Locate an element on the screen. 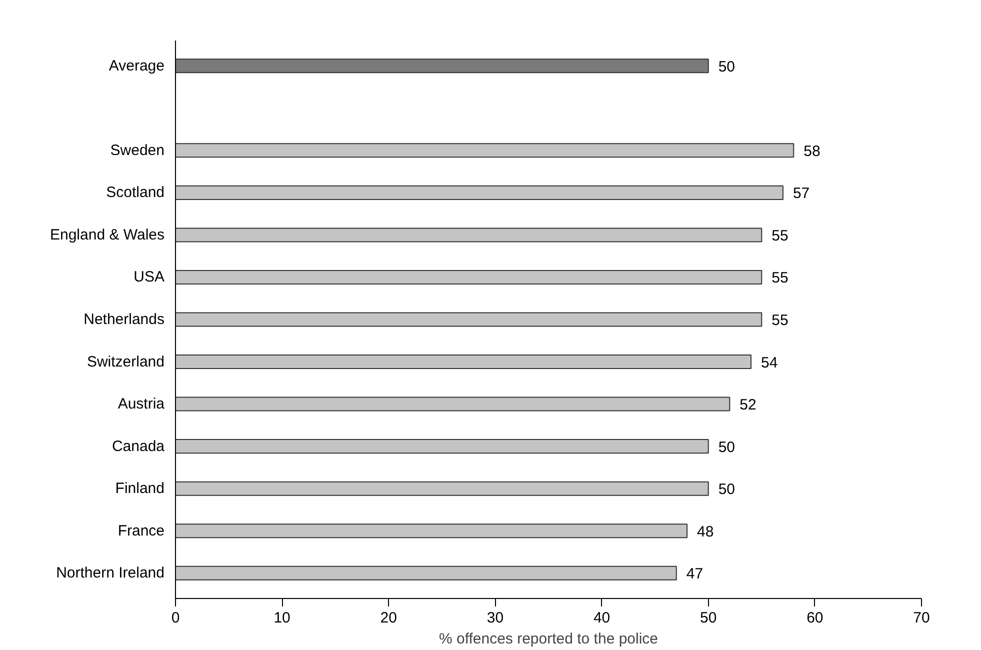  x-tick-label: 10 is located at coordinates (282, 618).